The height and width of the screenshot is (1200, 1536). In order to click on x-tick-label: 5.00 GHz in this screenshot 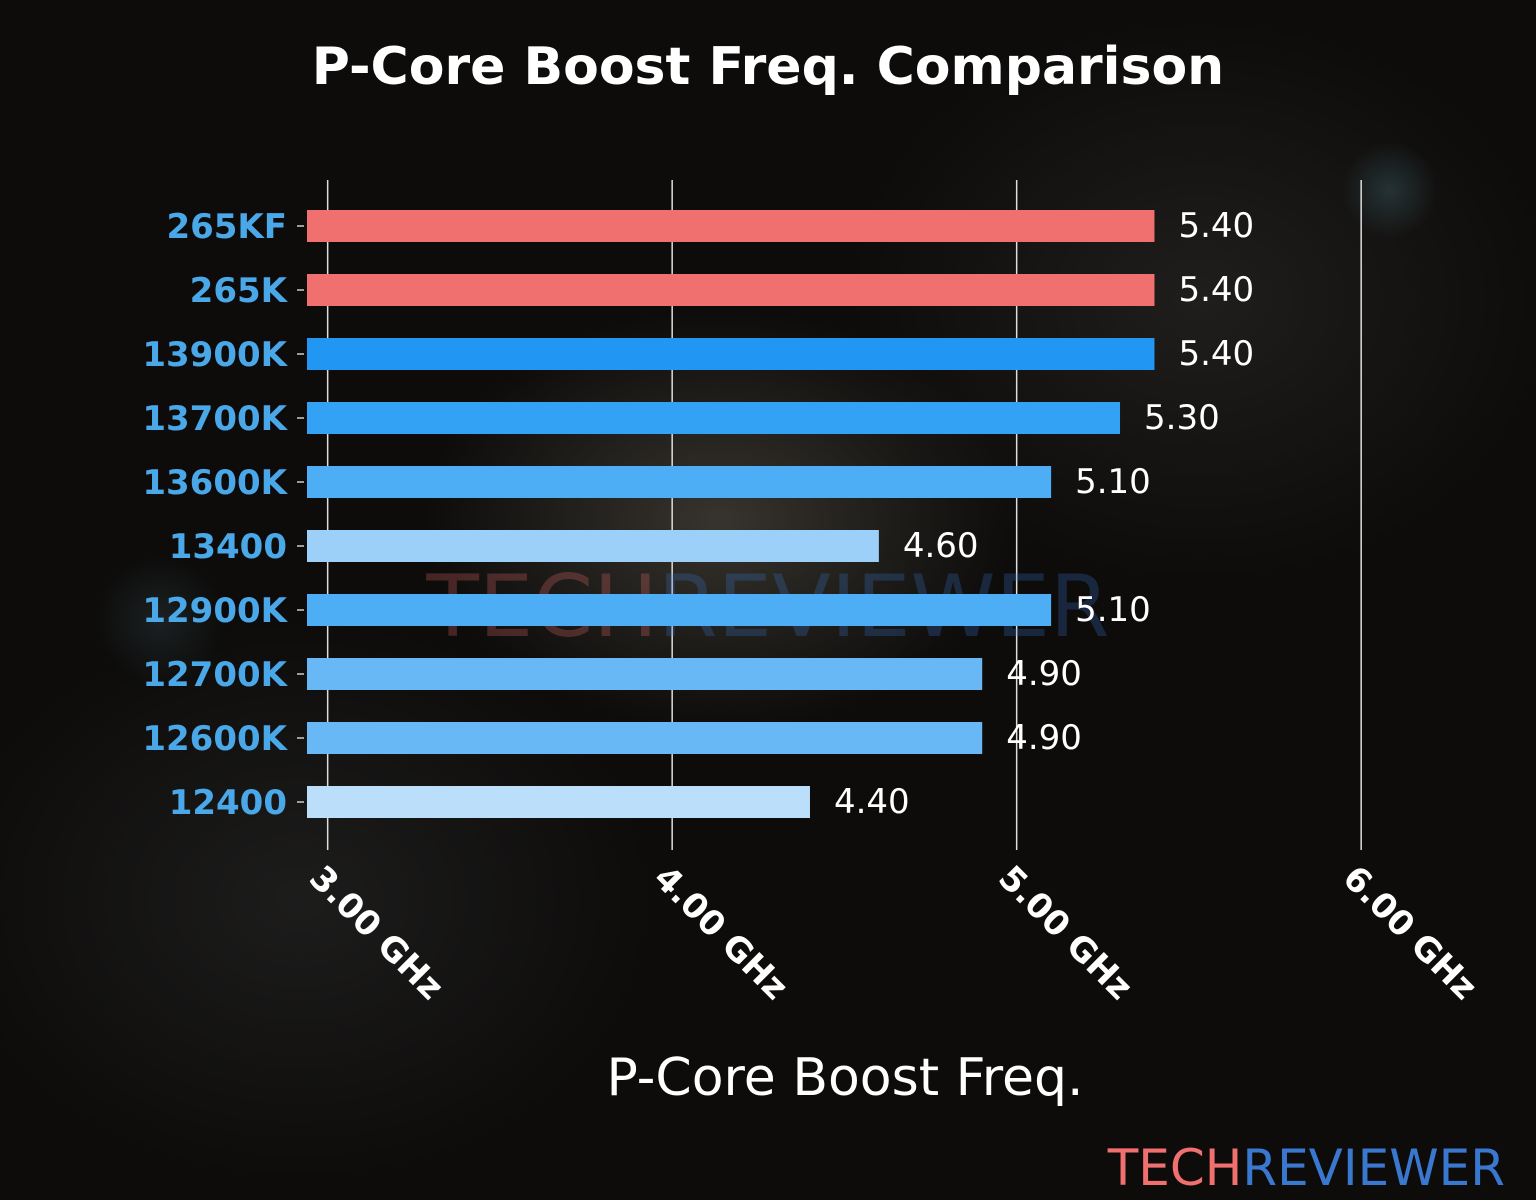, I will do `click(1065, 933)`.